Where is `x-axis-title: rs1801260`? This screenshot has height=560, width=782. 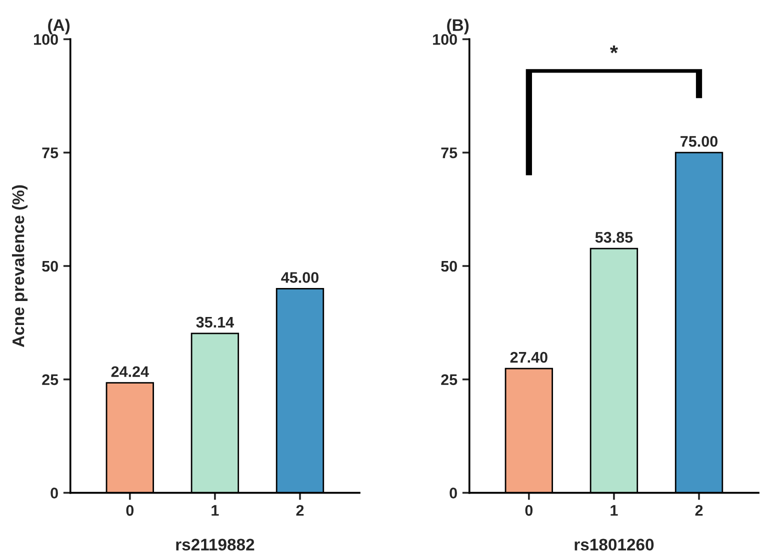
x-axis-title: rs1801260 is located at coordinates (614, 544).